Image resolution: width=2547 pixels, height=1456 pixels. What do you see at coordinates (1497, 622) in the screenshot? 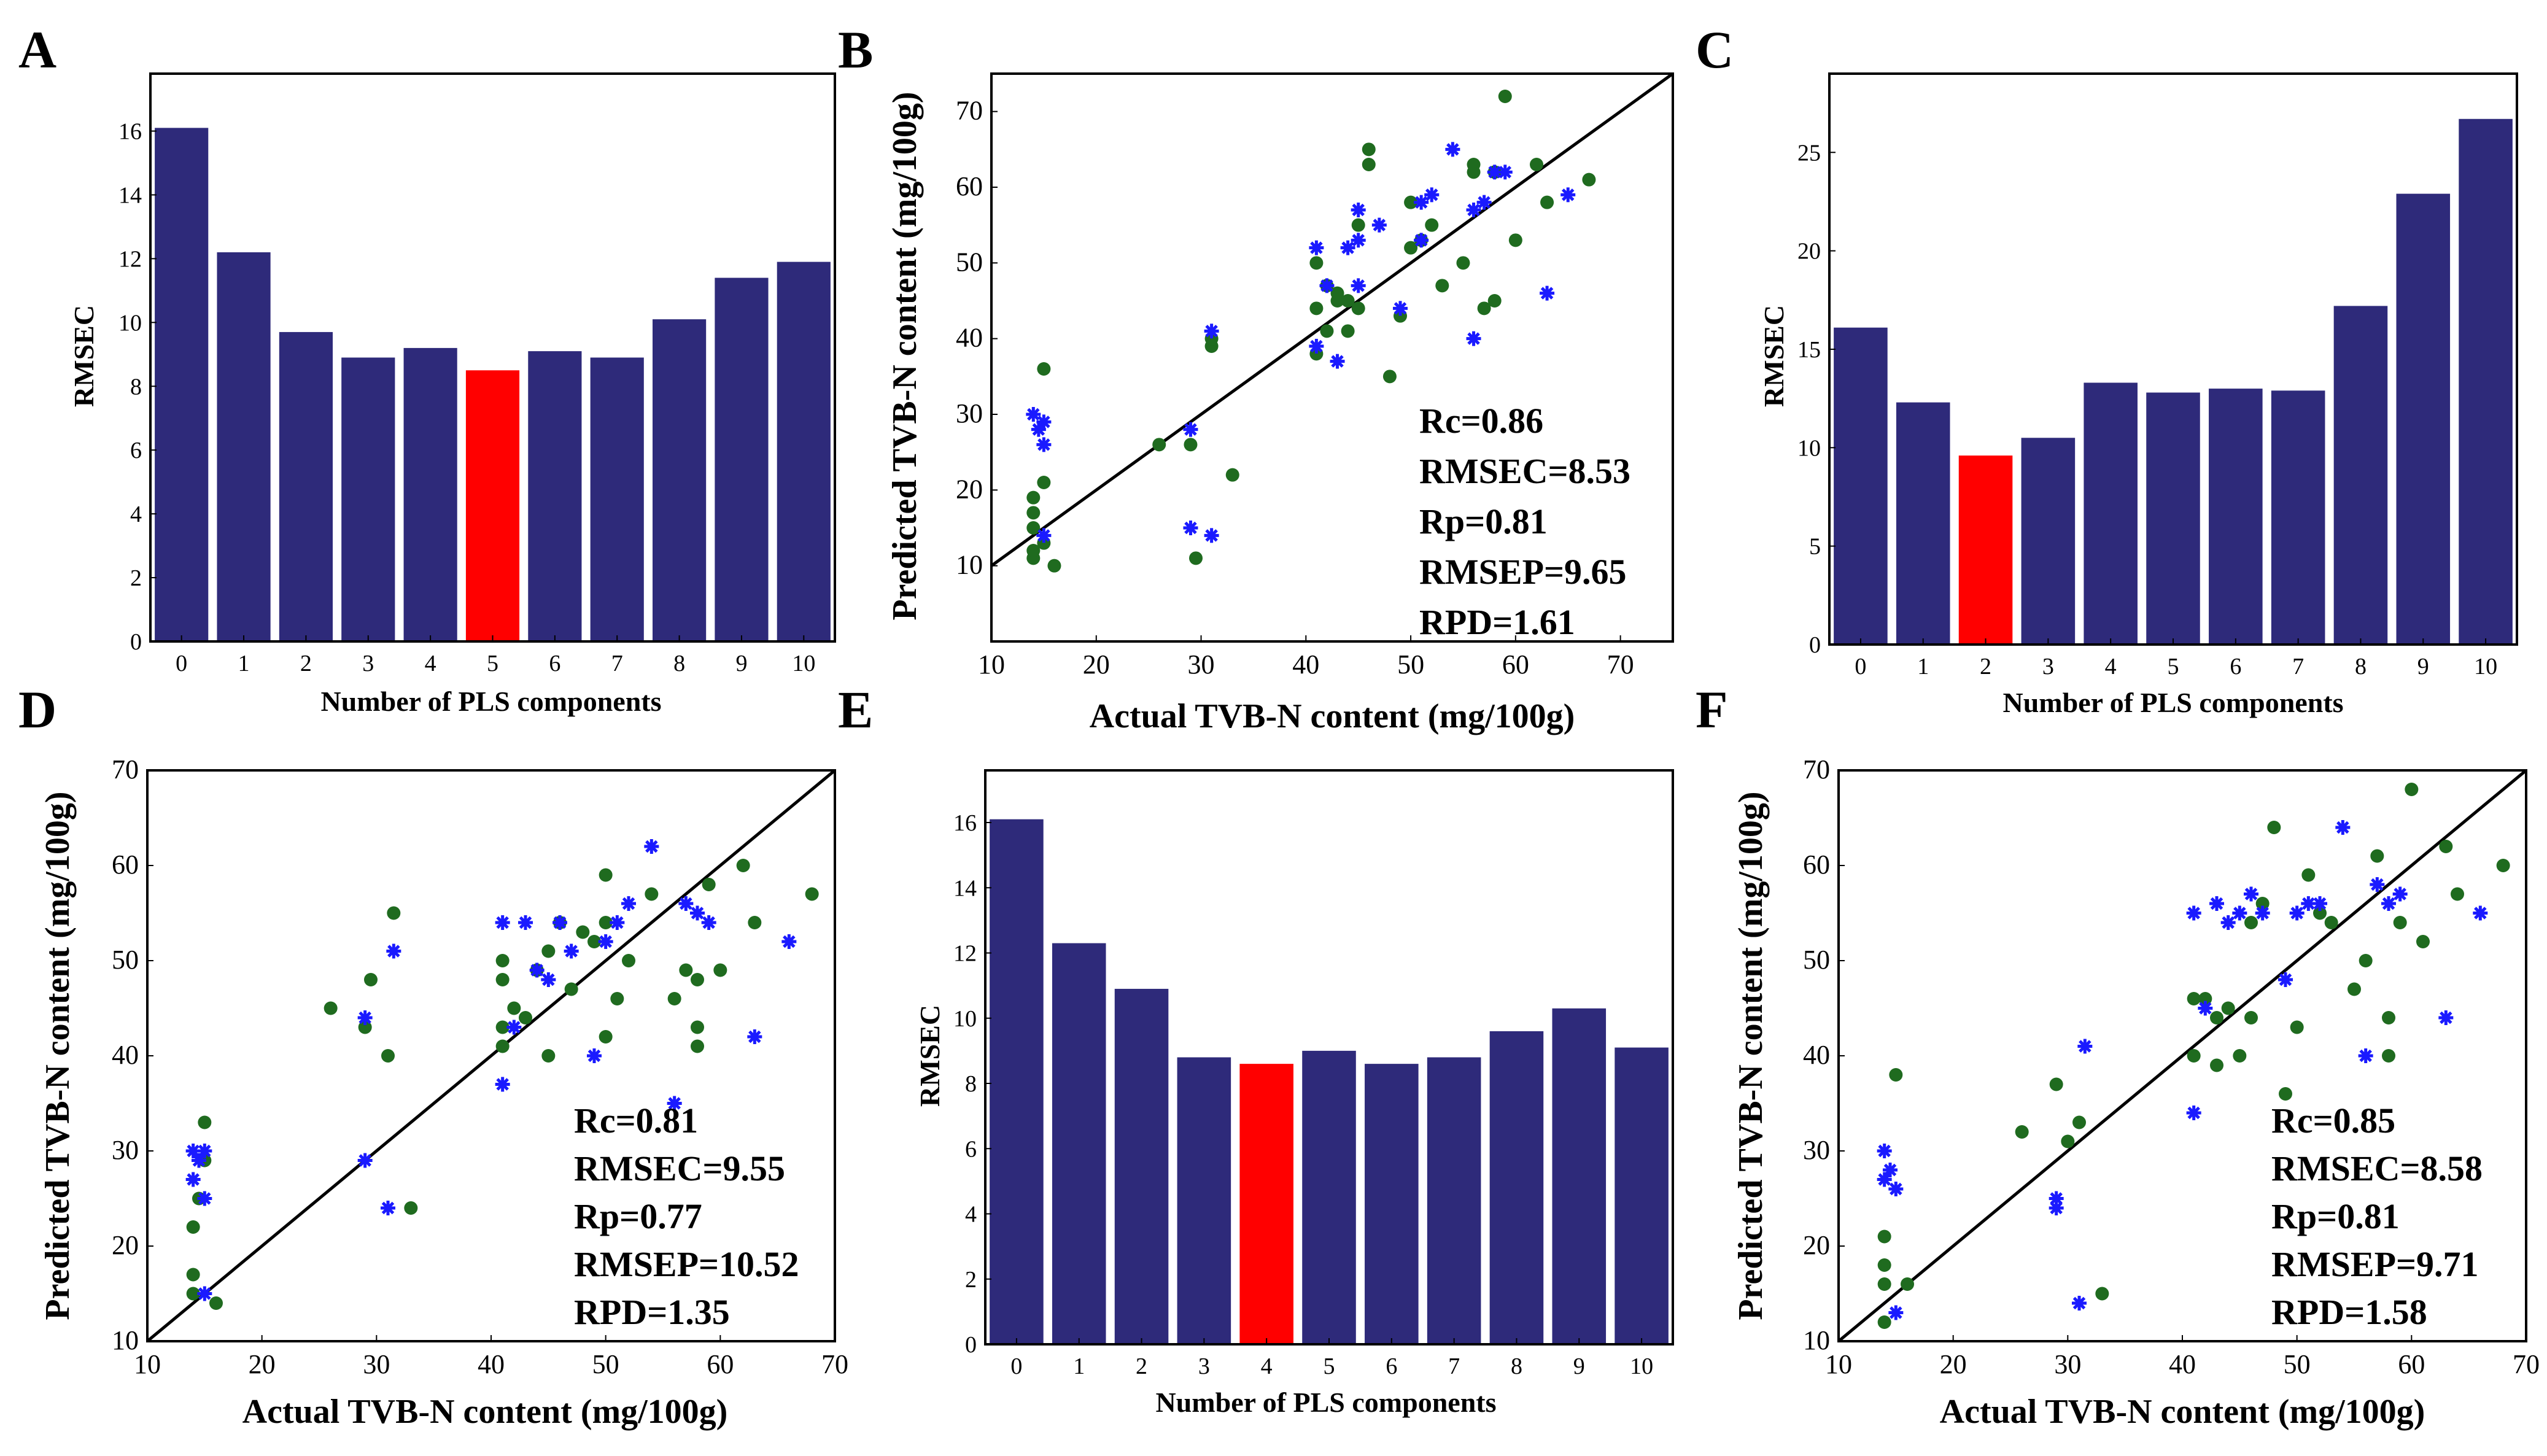
I see `stat-label: RPD=1.61` at bounding box center [1497, 622].